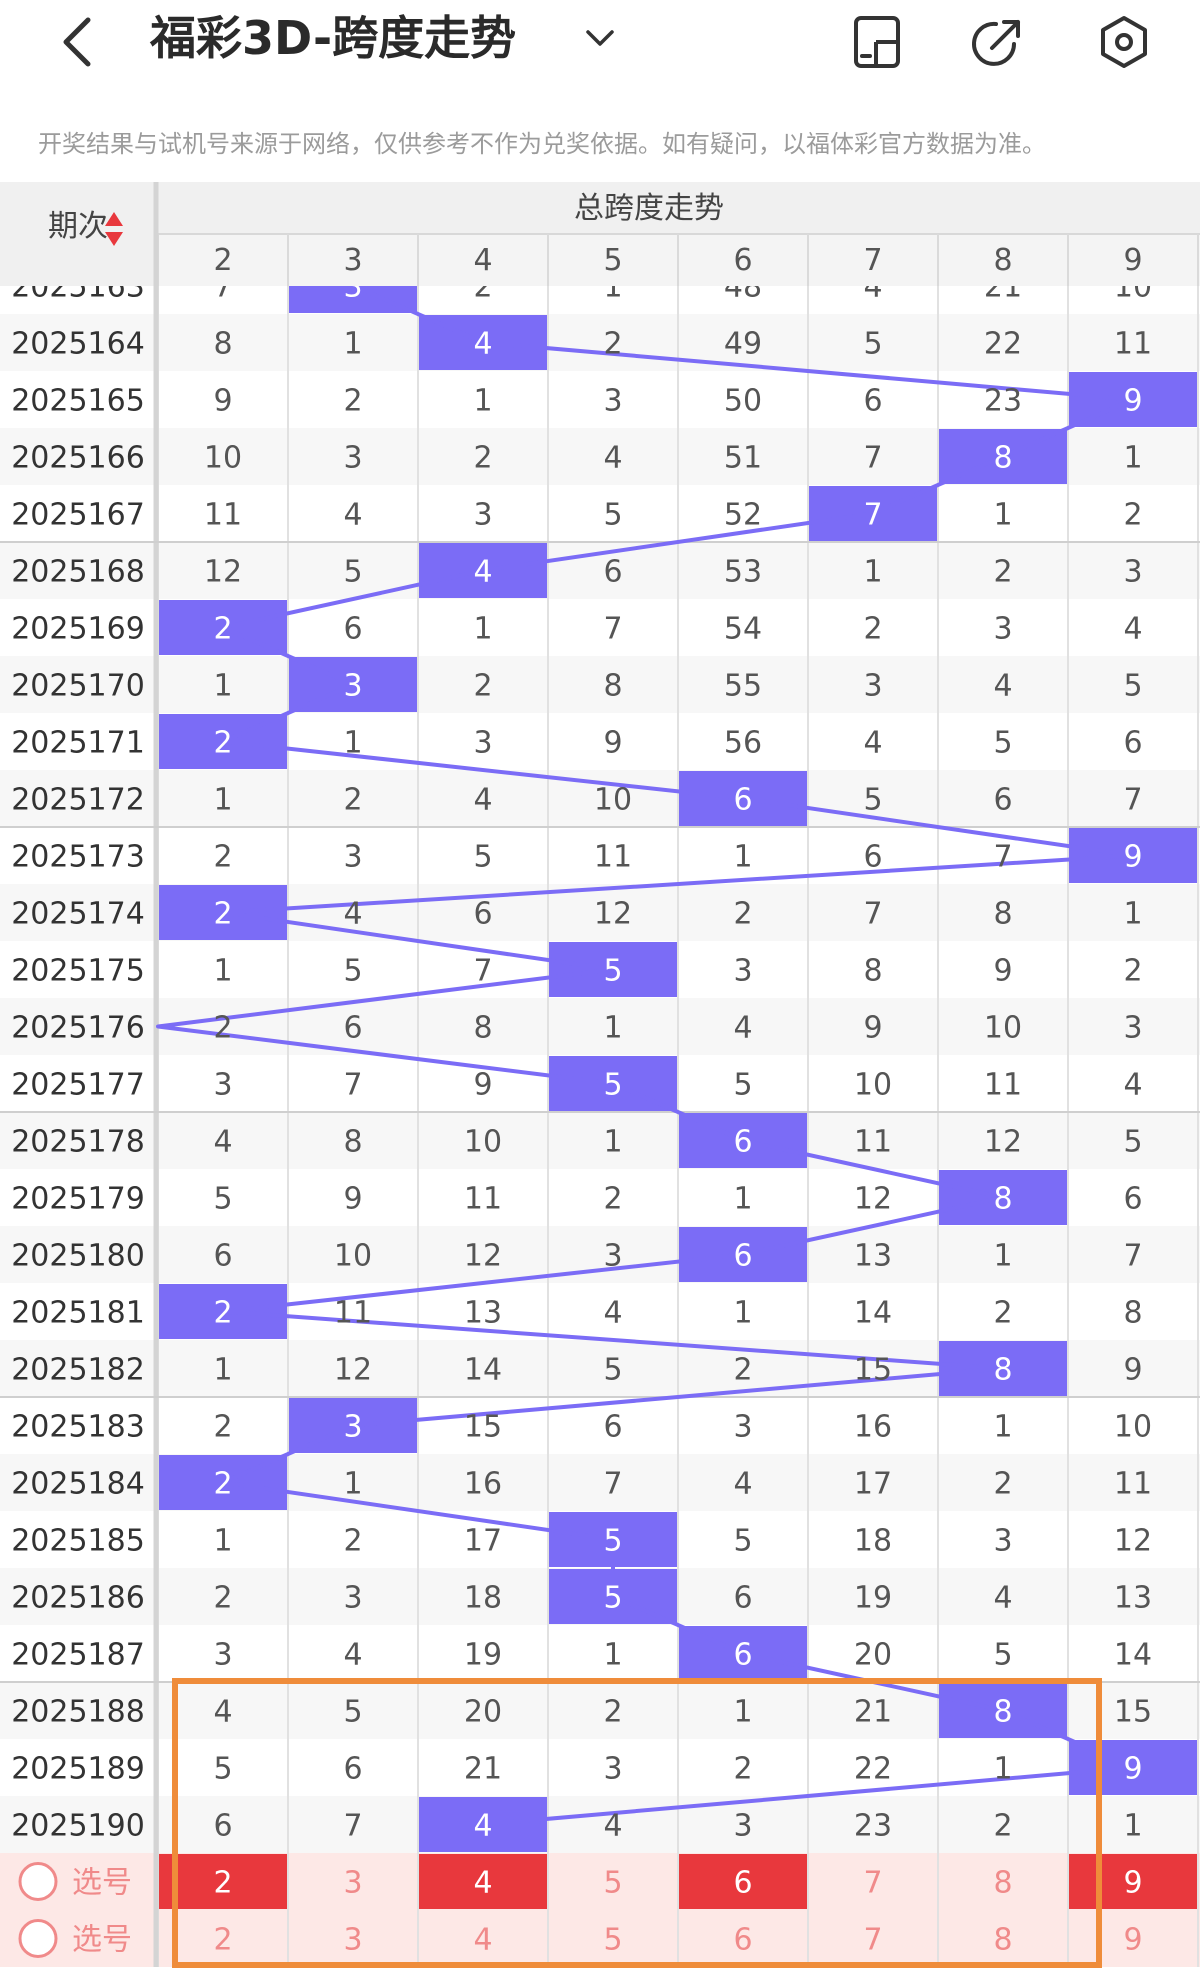 This screenshot has width=1200, height=1970. What do you see at coordinates (1002, 971) in the screenshot?
I see `miss-value: 9` at bounding box center [1002, 971].